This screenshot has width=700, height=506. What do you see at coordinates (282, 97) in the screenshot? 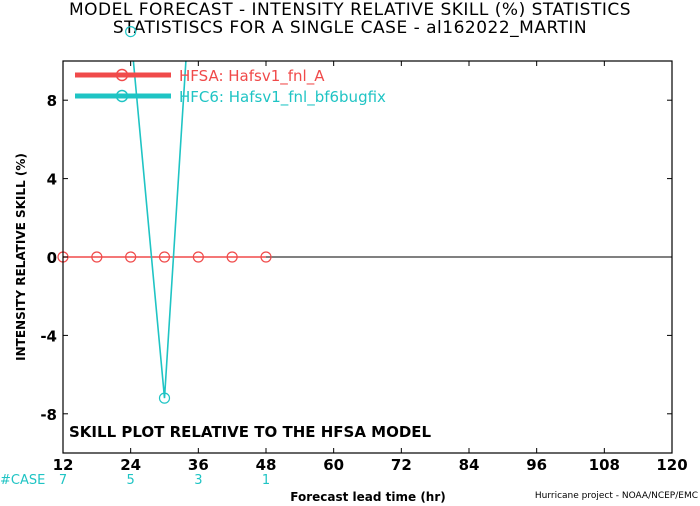
I see `legend-label: HFC6: Hafsv1_fnl_bf6bugfix` at bounding box center [282, 97].